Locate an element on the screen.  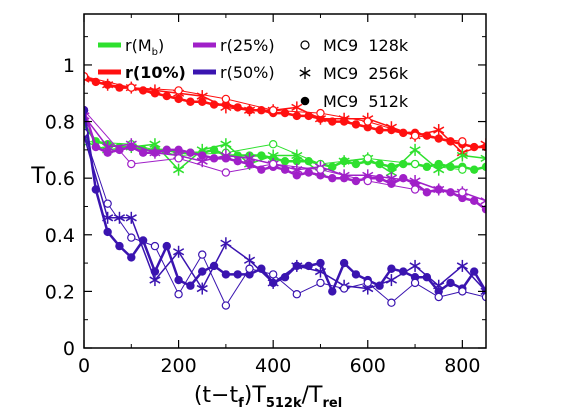
legend: r(Mb) r(25%) r(10%) r(50%) MC9 128k is located at coordinates (253, 73).